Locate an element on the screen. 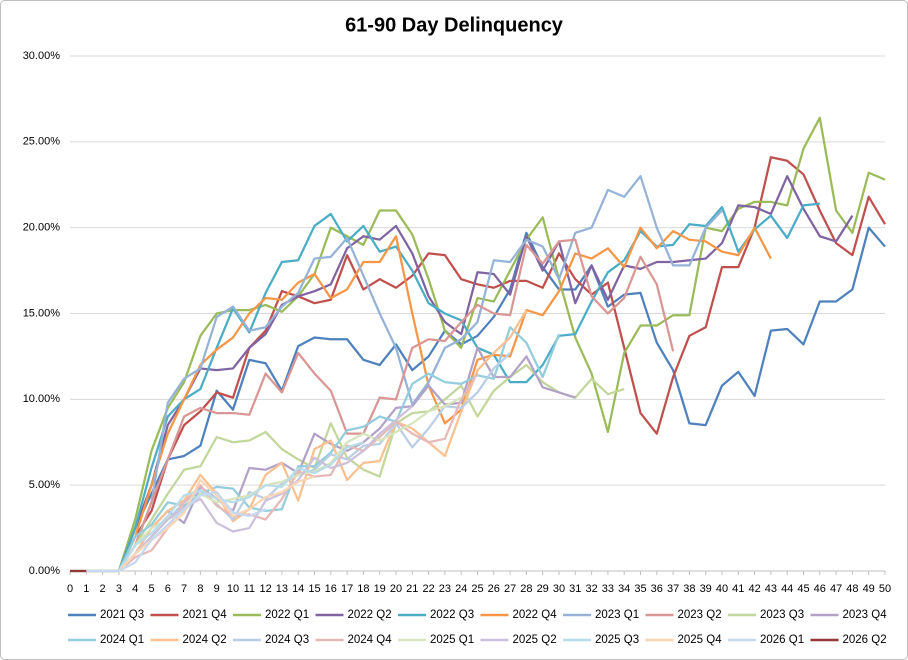 The width and height of the screenshot is (908, 660). y-tick-label: 30.00% is located at coordinates (42, 56).